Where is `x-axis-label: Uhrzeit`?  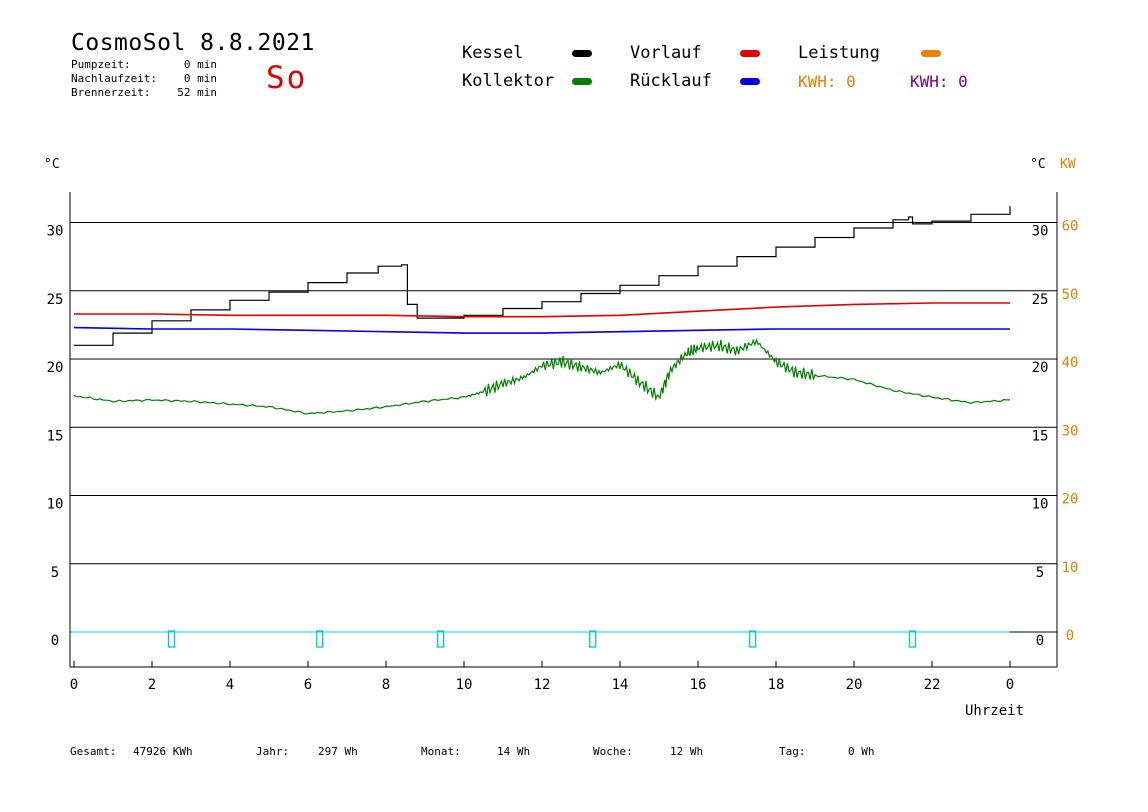 x-axis-label: Uhrzeit is located at coordinates (994, 711).